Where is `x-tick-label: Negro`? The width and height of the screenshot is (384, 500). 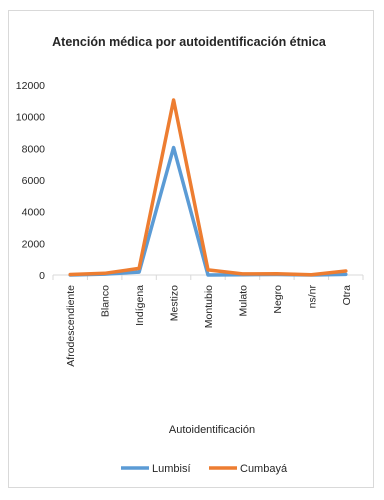 x-tick-label: Negro is located at coordinates (278, 299).